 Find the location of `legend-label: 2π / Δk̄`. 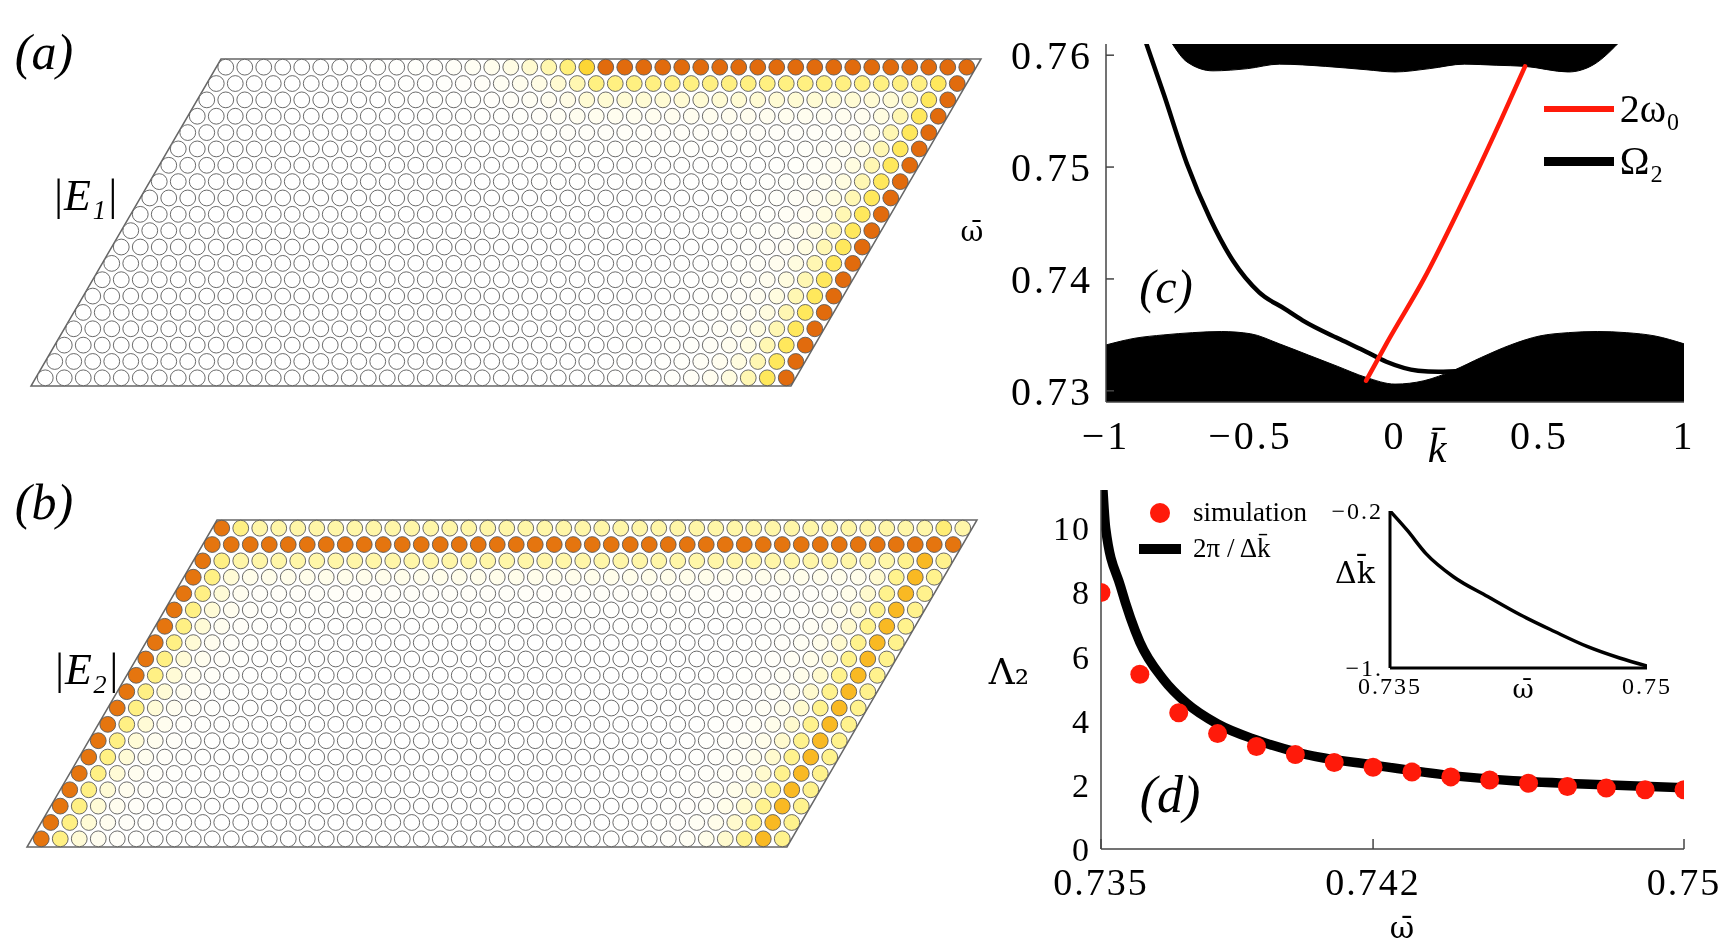

legend-label: 2π / Δk̄ is located at coordinates (1232, 548).